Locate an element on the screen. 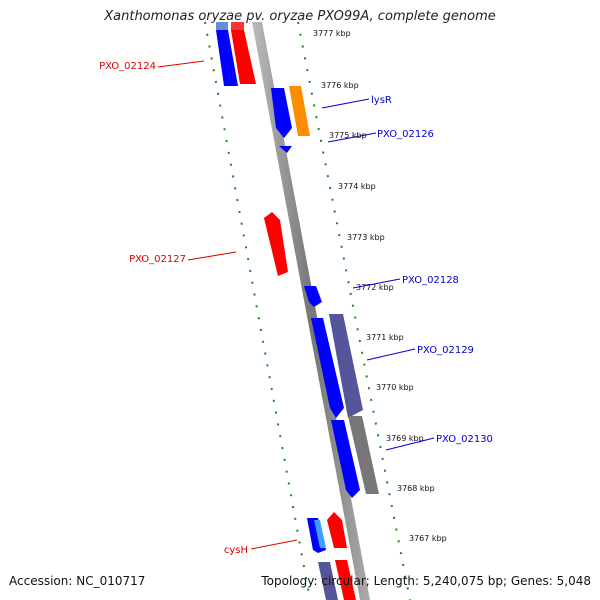 The height and width of the screenshot is (600, 600). feature-pxo02130-blue is located at coordinates (345, 459).